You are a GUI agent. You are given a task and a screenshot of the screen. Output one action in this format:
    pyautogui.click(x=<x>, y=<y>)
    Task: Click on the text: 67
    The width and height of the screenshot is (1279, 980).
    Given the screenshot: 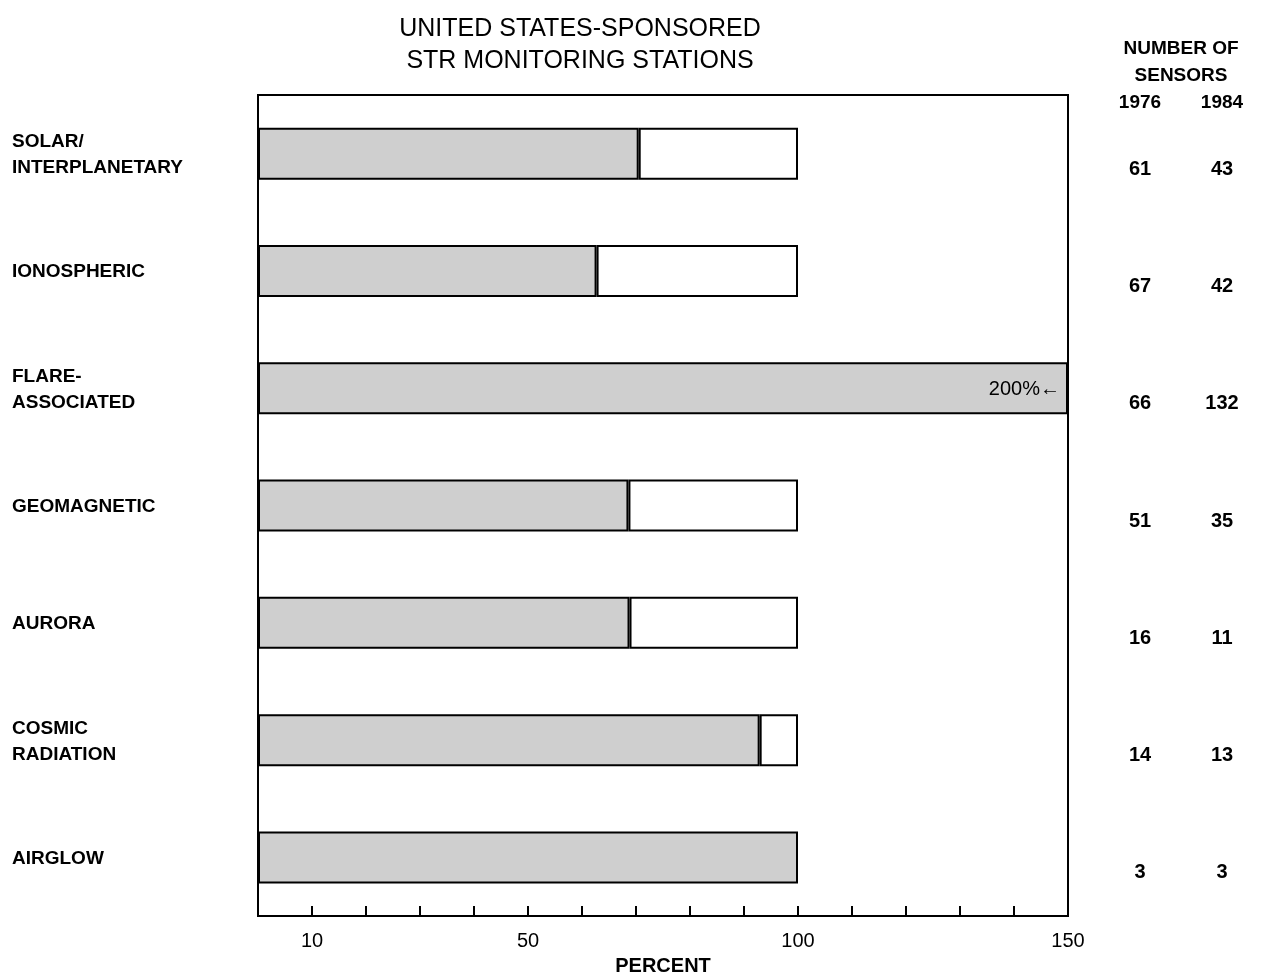 What is the action you would take?
    pyautogui.click(x=1140, y=284)
    